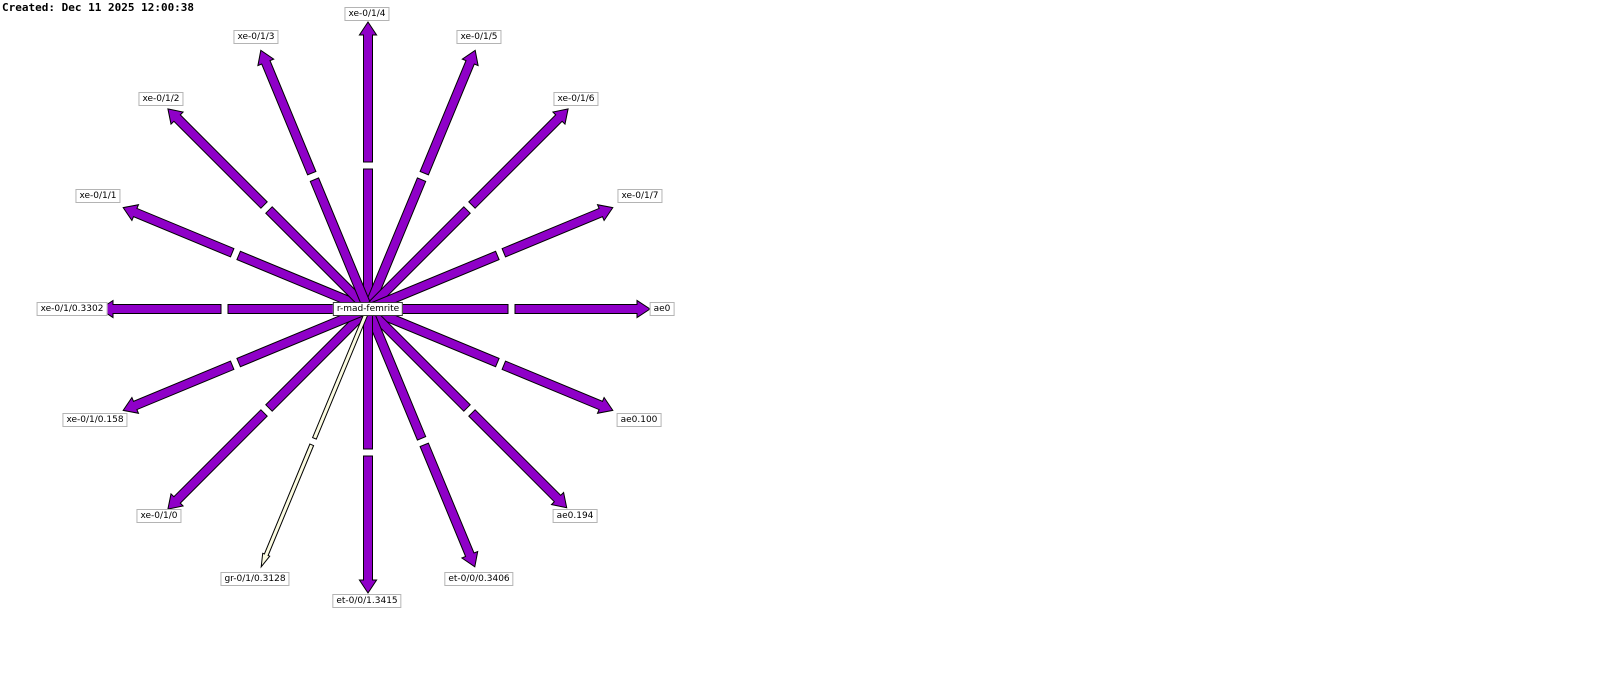 This screenshot has width=1600, height=690. Describe the element at coordinates (449, 112) in the screenshot. I see `link-outer-xe-0/1/5` at that location.